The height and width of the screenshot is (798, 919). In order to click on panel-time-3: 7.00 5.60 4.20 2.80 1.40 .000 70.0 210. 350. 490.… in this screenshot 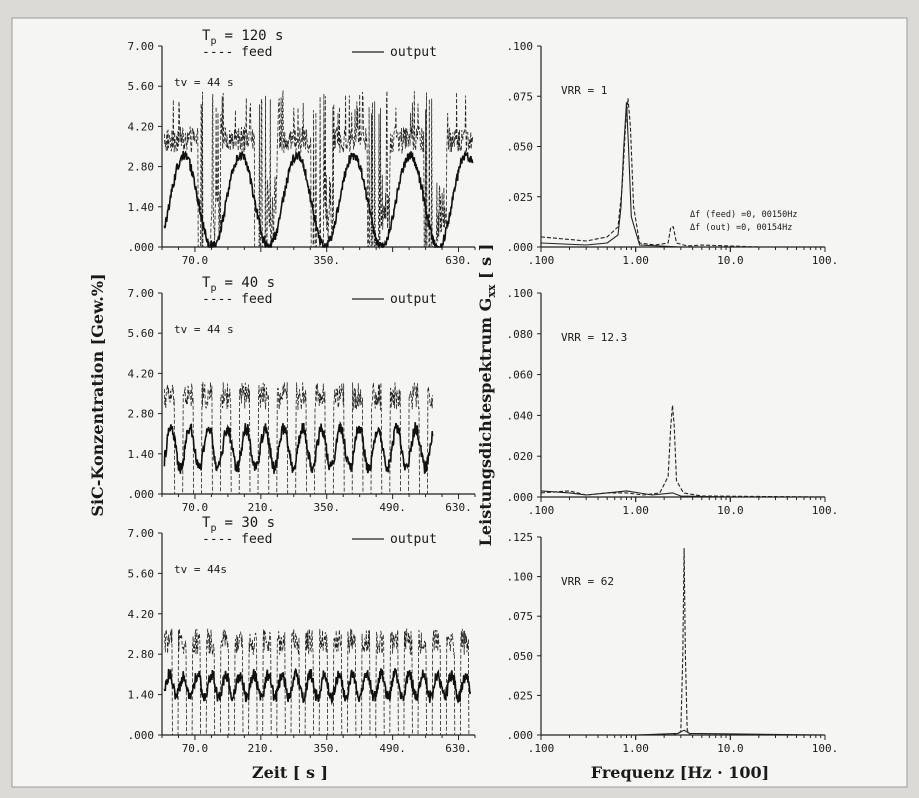, I will do `click(302, 635)`.